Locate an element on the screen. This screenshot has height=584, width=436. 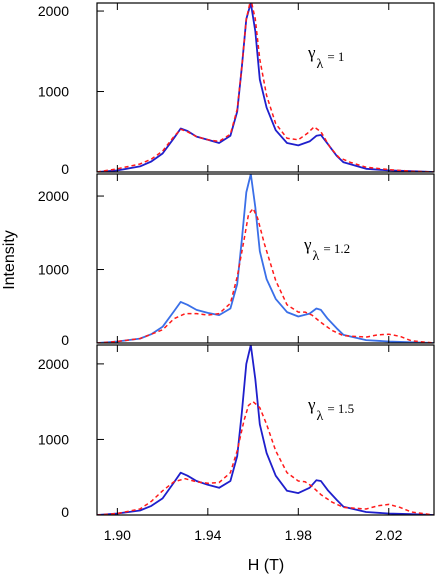
x-axis-label: H (T) is located at coordinates (266, 565).